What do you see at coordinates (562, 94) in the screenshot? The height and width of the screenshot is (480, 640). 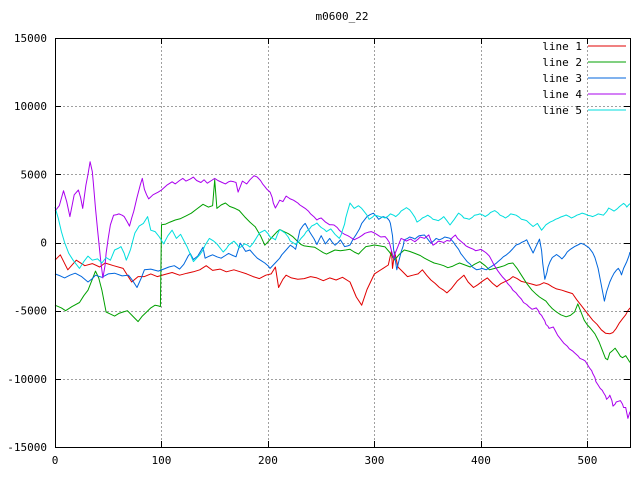 I see `legend-label: line 4` at bounding box center [562, 94].